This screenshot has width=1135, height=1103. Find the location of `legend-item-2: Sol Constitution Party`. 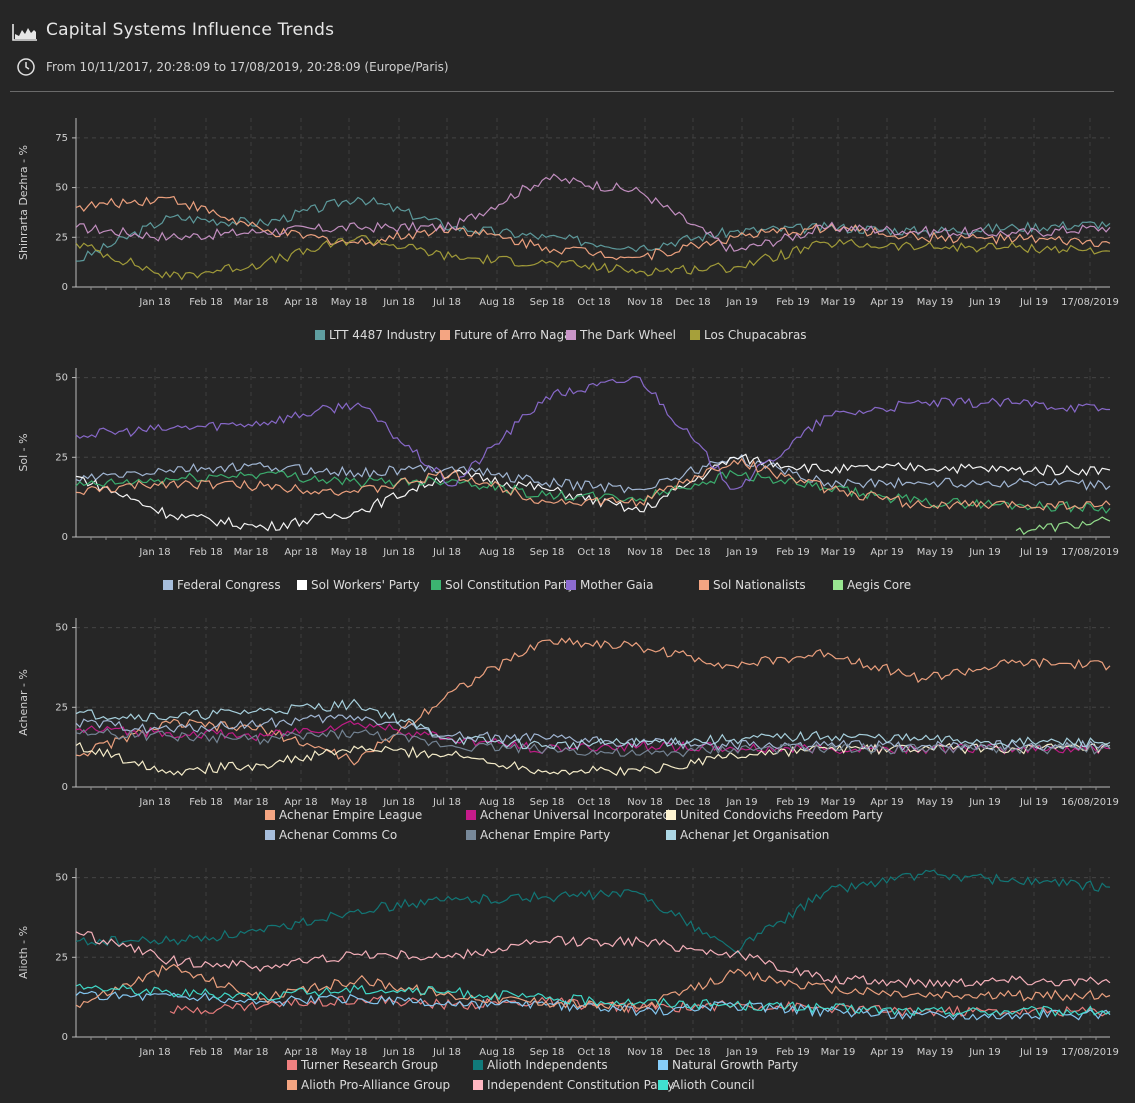

legend-item-2: Sol Constitution Party is located at coordinates (503, 585).